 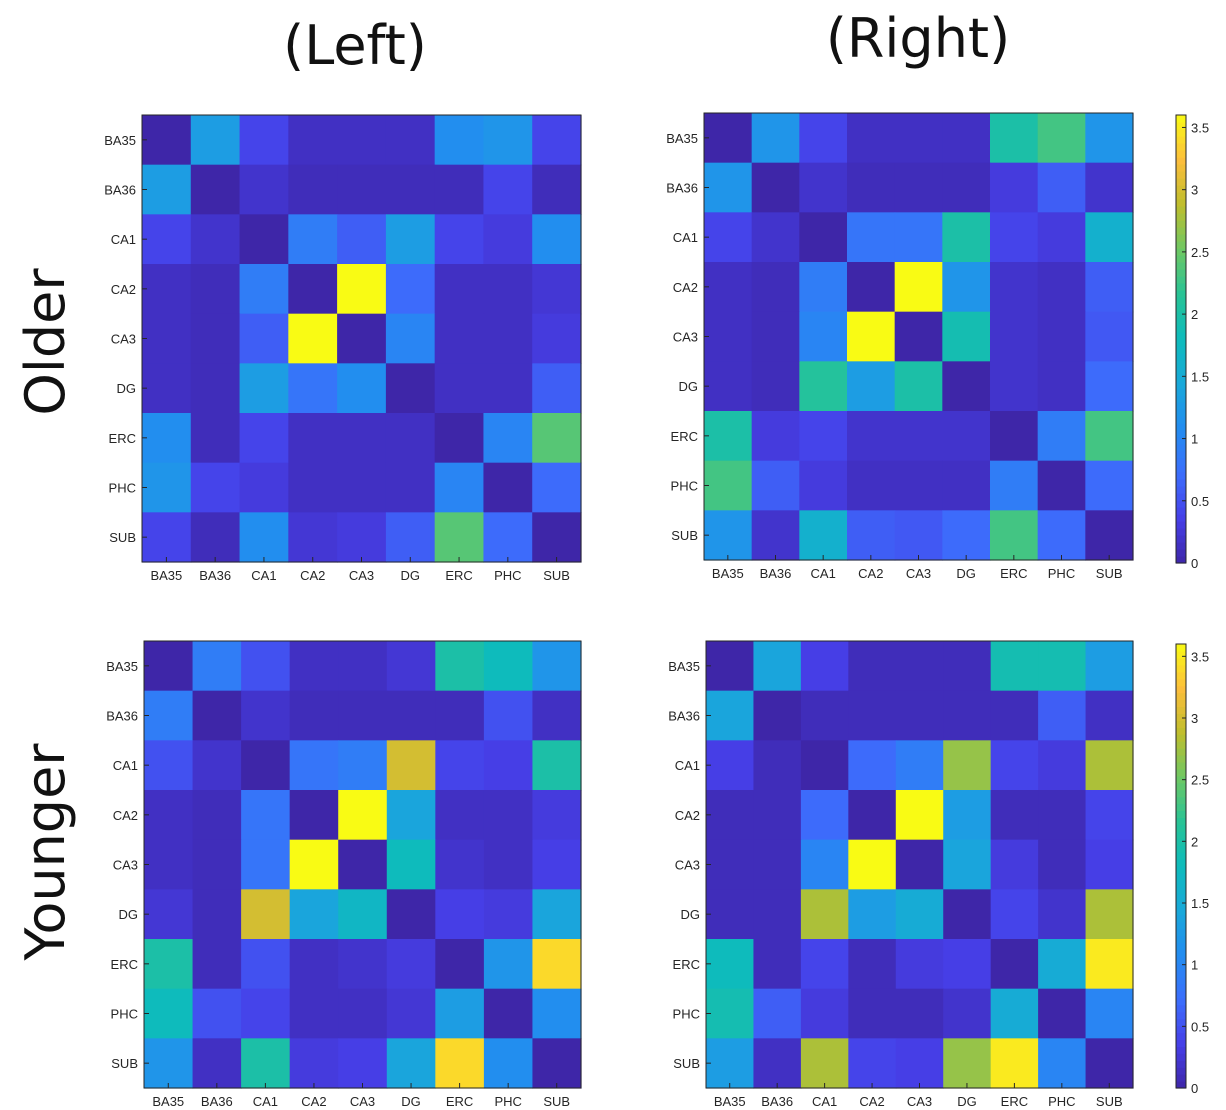 I want to click on x-tick-label: SUB, so click(x=1109, y=1101).